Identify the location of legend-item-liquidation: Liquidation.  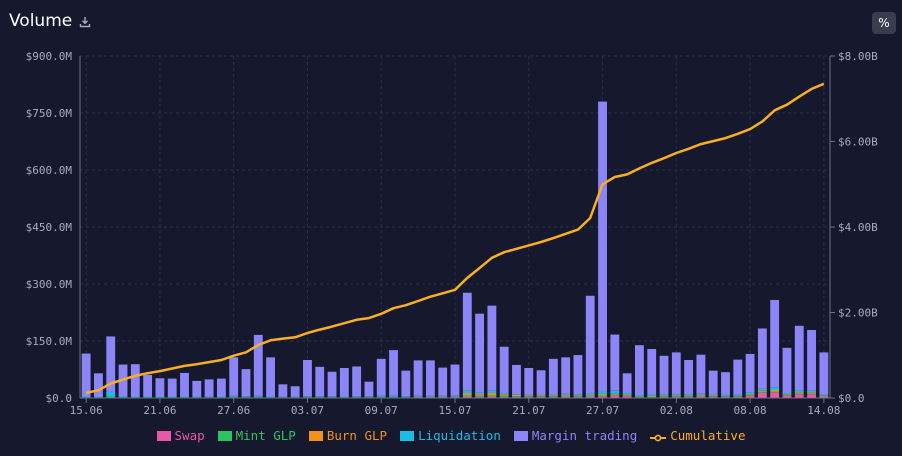
(450, 435).